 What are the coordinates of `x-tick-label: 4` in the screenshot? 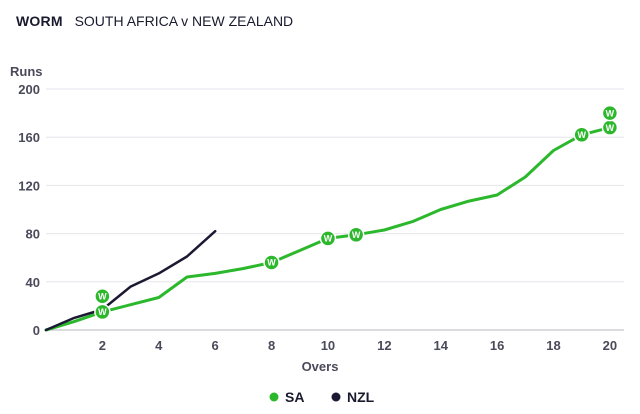 It's located at (159, 345).